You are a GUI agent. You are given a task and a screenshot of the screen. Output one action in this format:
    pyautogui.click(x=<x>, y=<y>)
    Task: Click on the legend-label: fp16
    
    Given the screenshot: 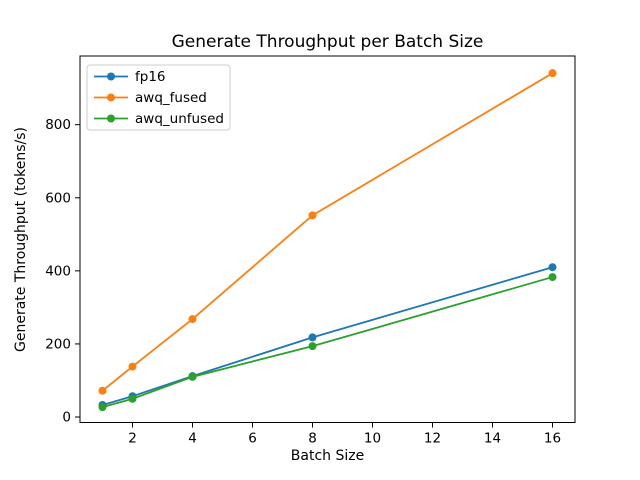 What is the action you would take?
    pyautogui.click(x=150, y=77)
    